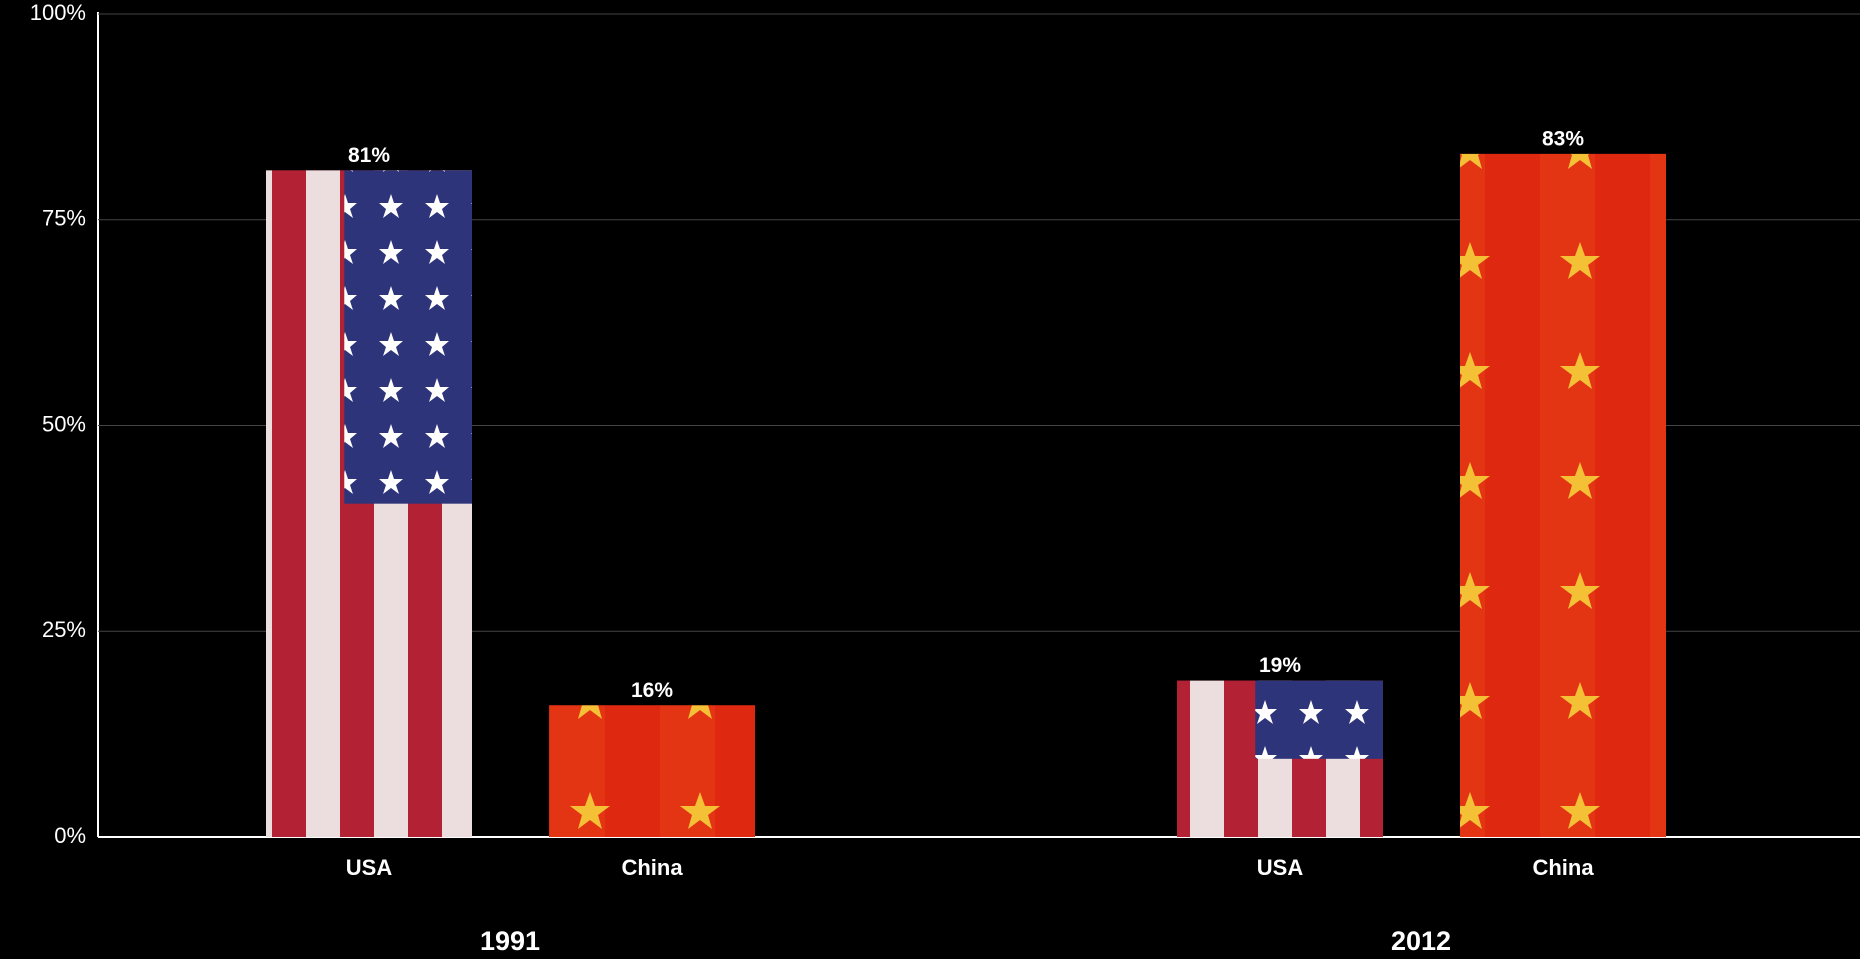 The image size is (1860, 959). I want to click on data-label: 83%, so click(1563, 138).